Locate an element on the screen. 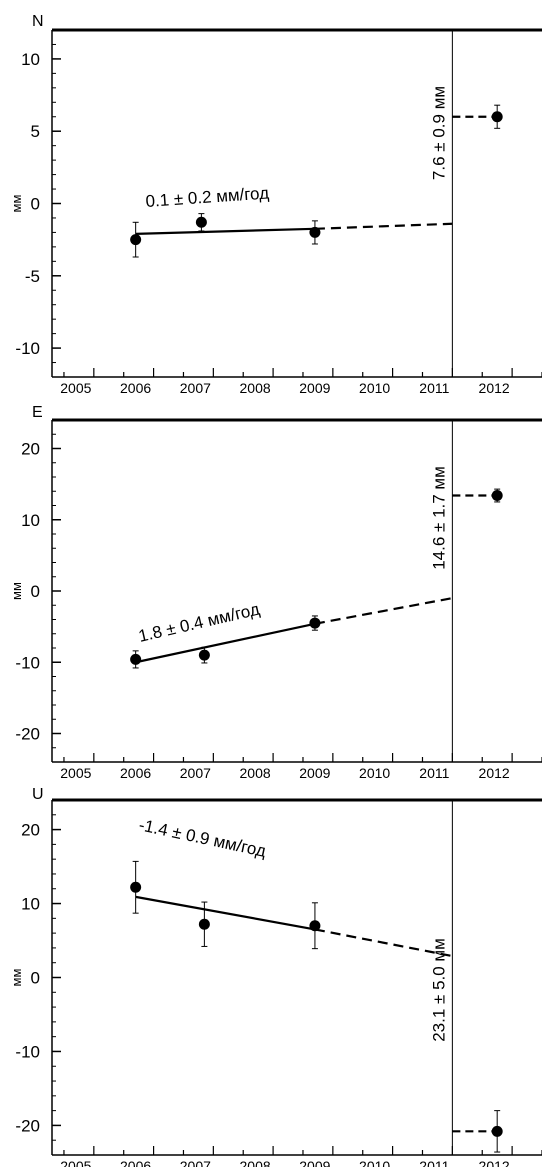  offset-annotation: 23.1 ± 5.0 мм is located at coordinates (438, 990).